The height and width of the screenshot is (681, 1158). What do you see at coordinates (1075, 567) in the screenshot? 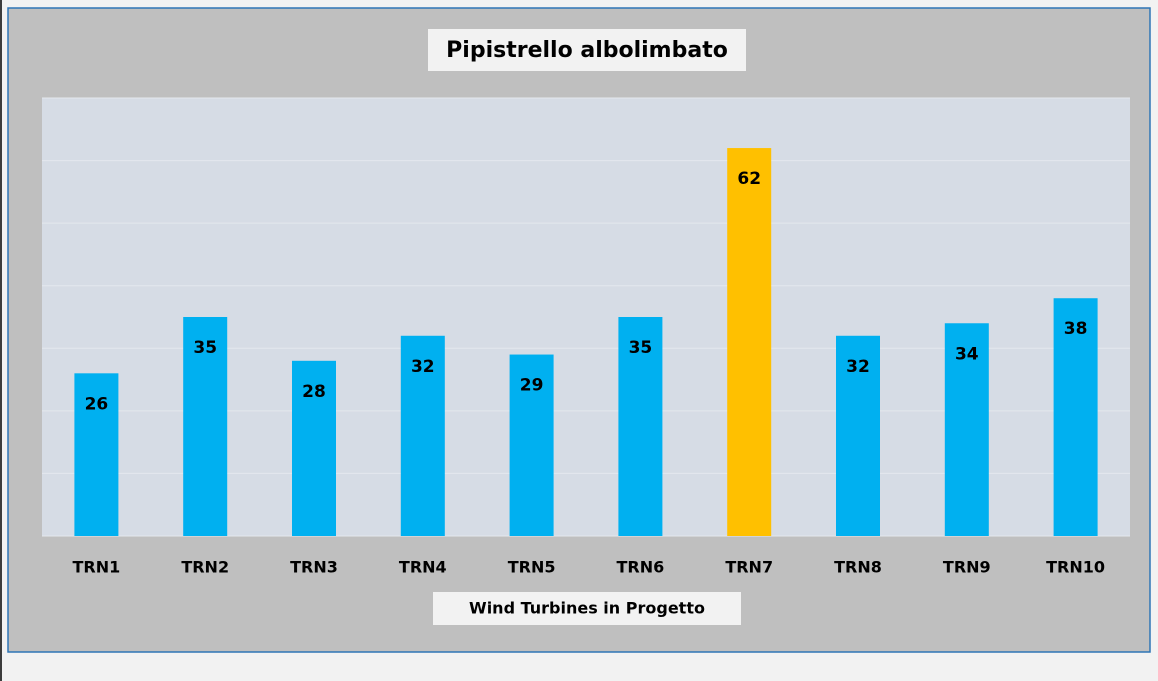
I see `x-tick-label: TRN10` at bounding box center [1075, 567].